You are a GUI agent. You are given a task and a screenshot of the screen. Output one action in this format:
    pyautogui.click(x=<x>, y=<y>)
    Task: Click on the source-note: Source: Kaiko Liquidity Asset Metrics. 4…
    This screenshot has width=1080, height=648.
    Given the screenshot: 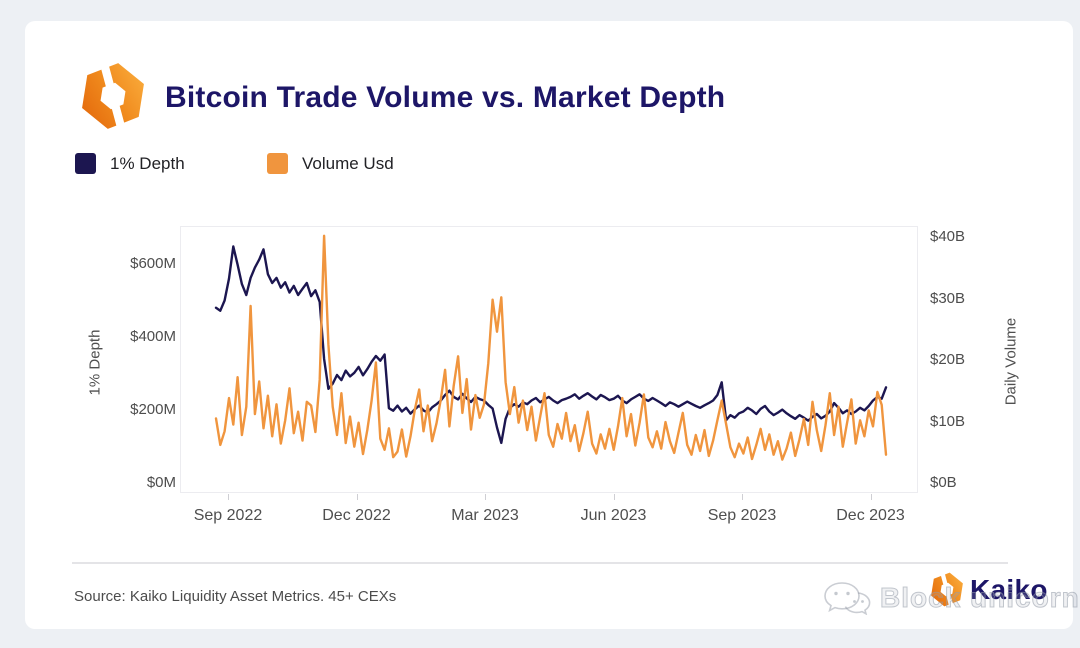 What is the action you would take?
    pyautogui.click(x=235, y=596)
    